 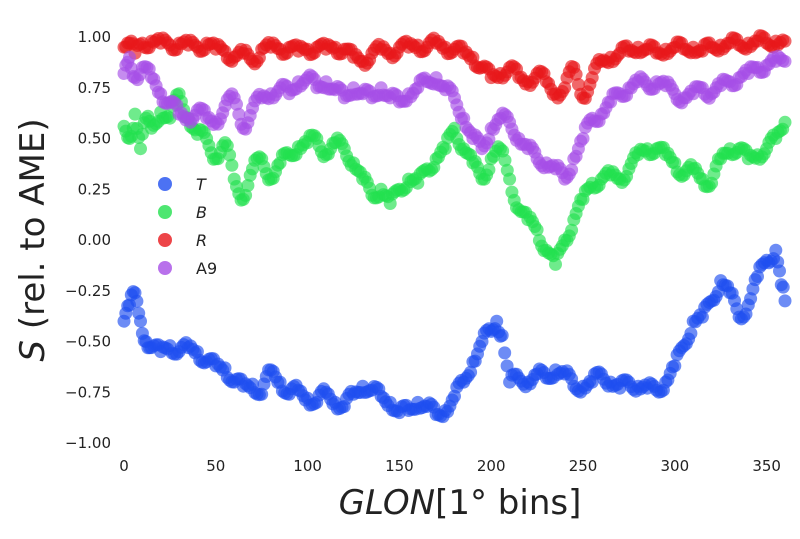 What do you see at coordinates (187, 268) in the screenshot?
I see `legend-item-a9: A9` at bounding box center [187, 268].